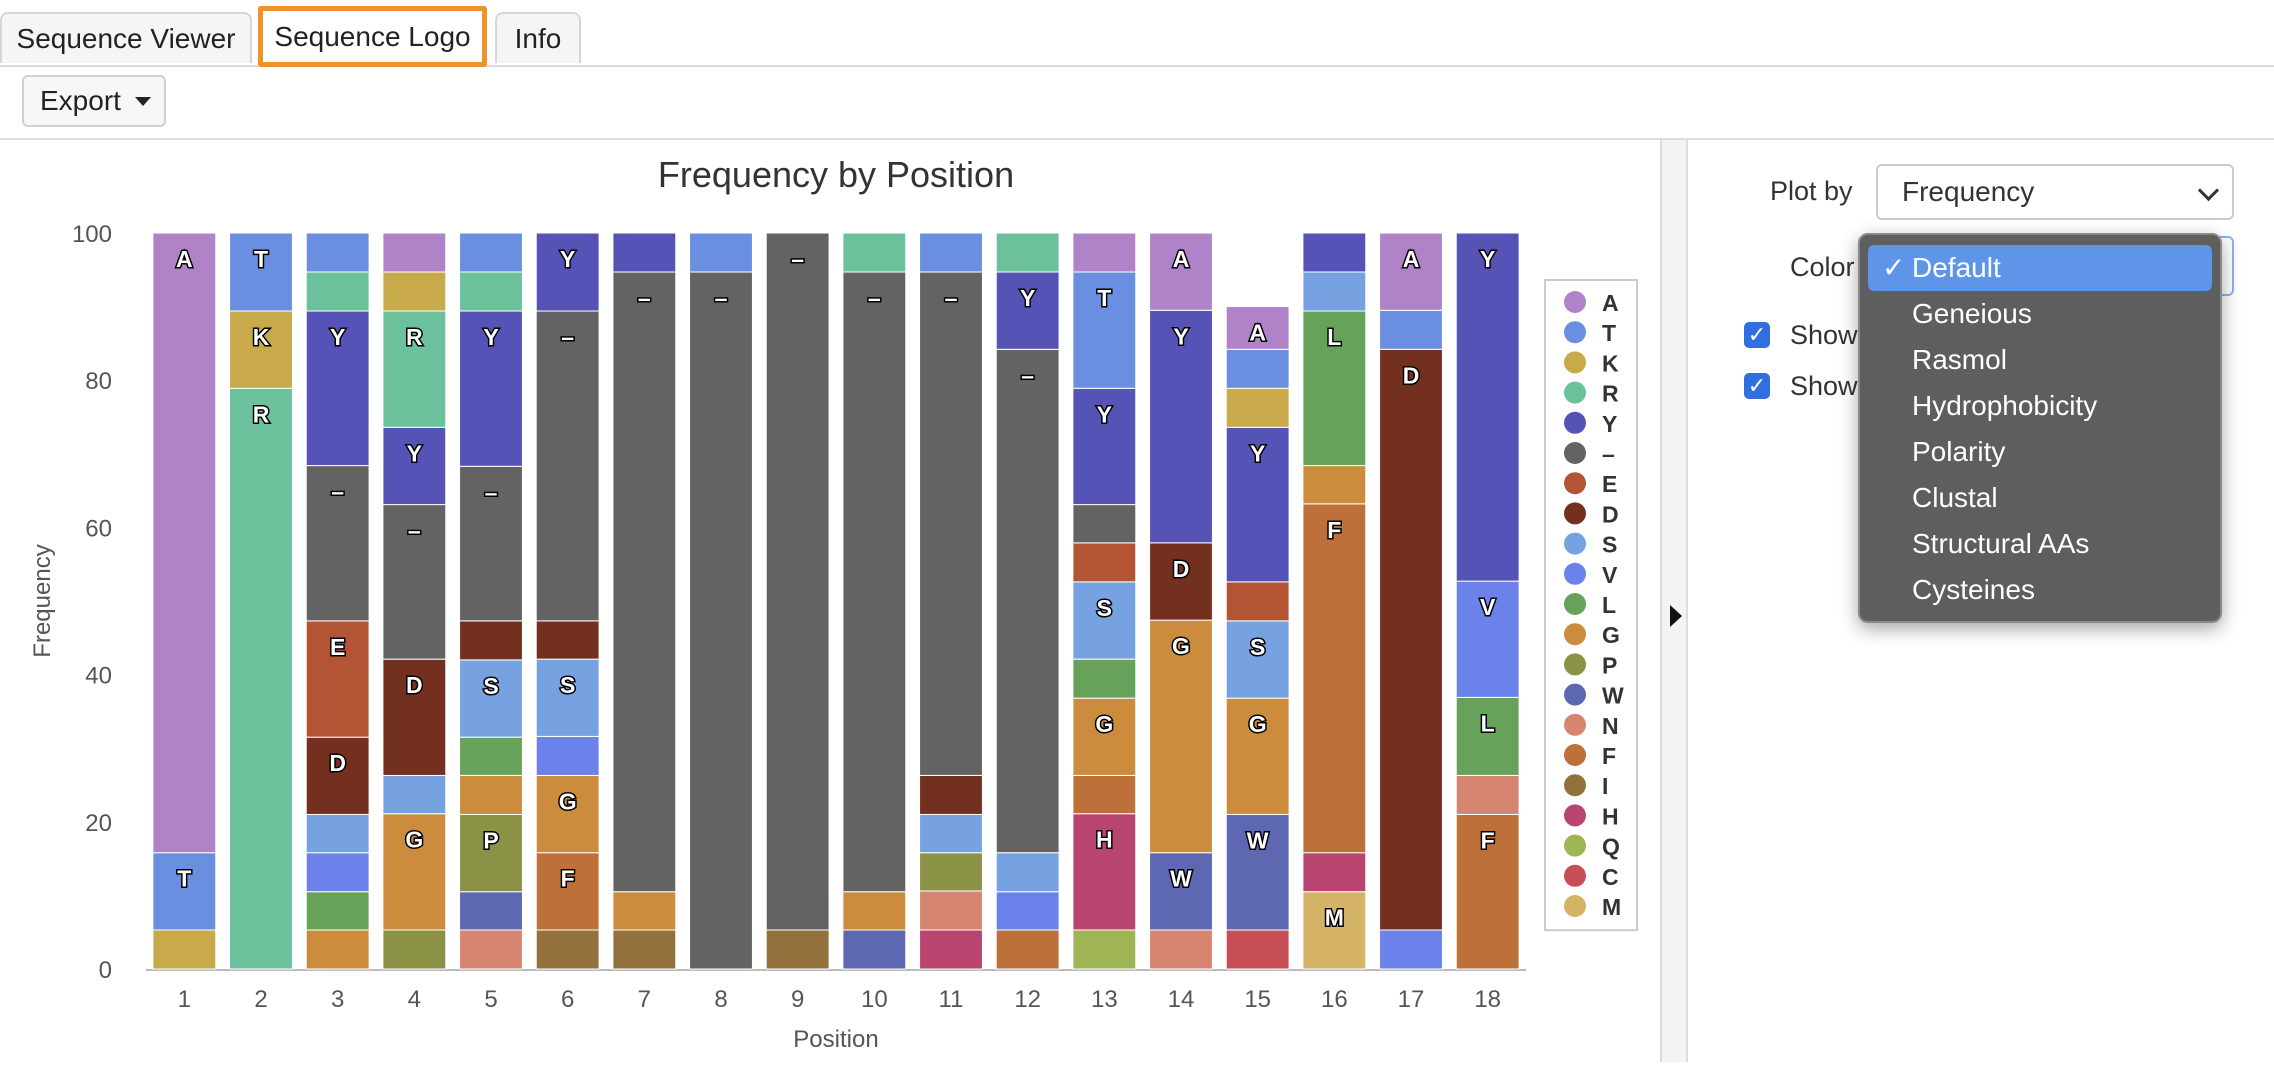 Image resolution: width=2274 pixels, height=1067 pixels. I want to click on legend-box, so click(1591, 605).